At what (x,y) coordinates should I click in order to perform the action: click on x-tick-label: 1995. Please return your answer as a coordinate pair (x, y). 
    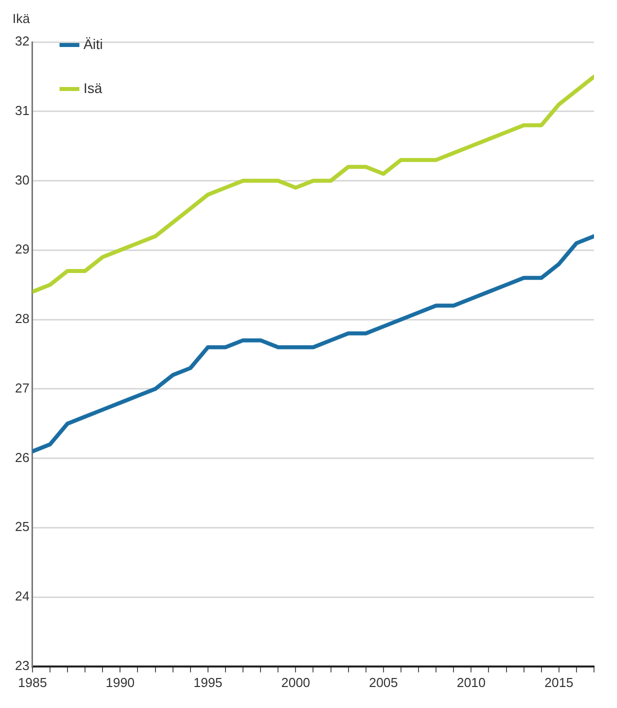
    Looking at the image, I should click on (207, 682).